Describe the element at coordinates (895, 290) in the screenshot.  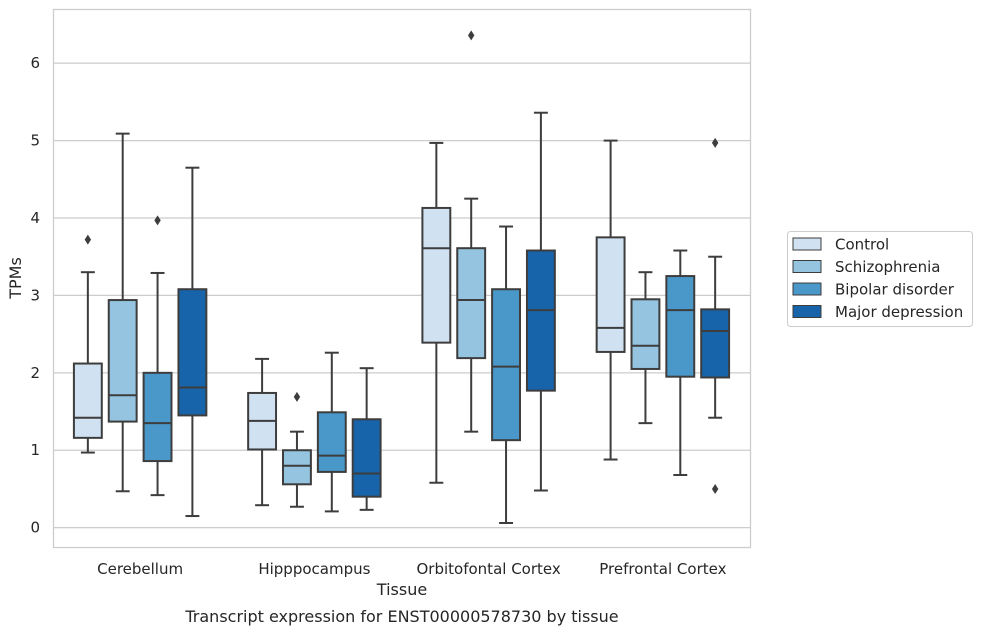
I see `legend-label: Bipolar disorder` at that location.